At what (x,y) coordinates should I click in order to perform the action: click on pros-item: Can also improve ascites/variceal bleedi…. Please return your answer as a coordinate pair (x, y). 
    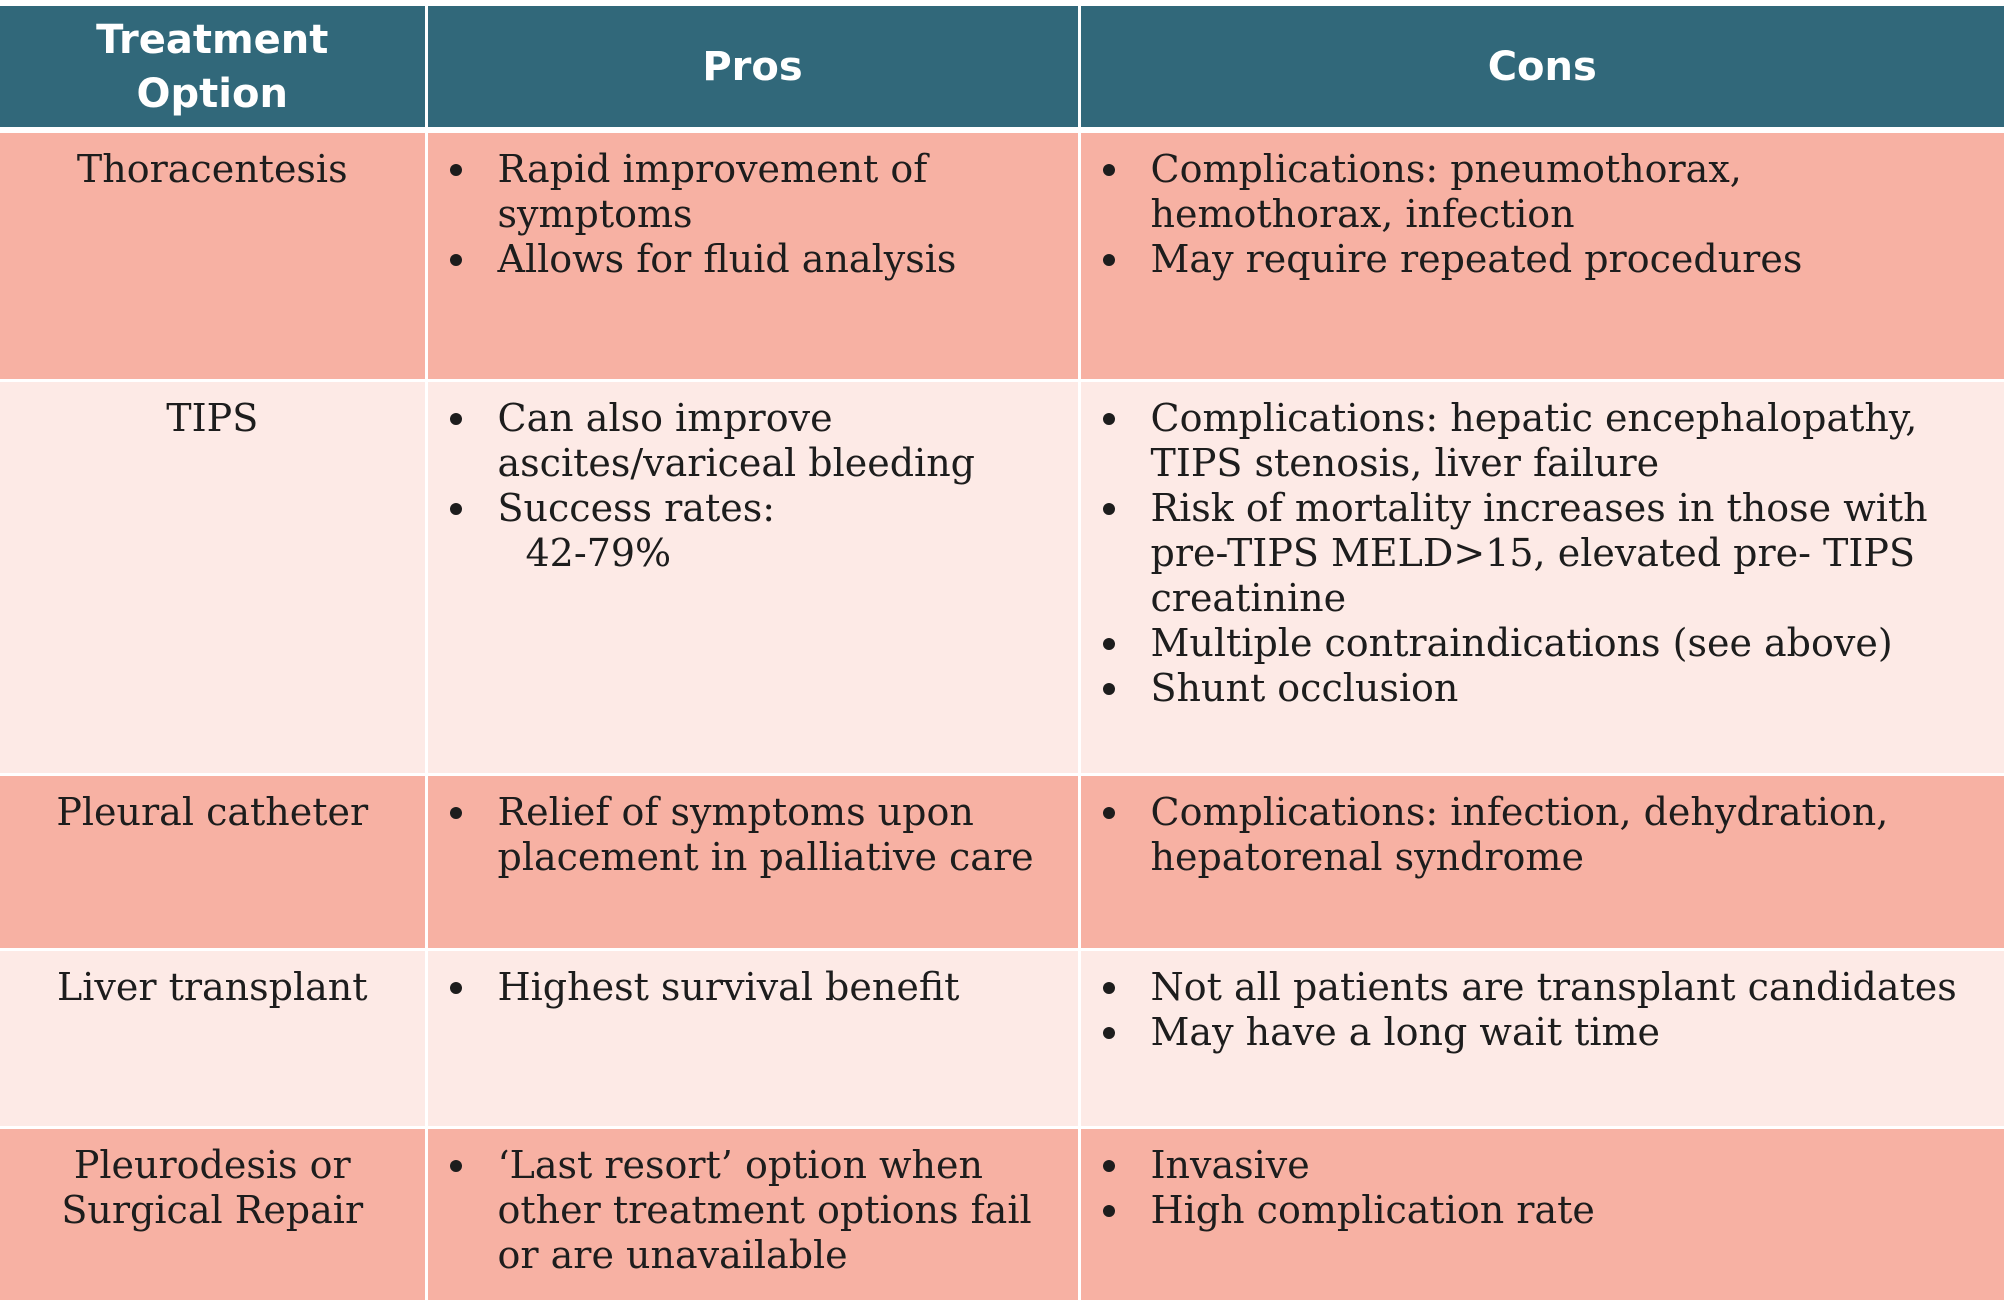
    Looking at the image, I should click on (753, 441).